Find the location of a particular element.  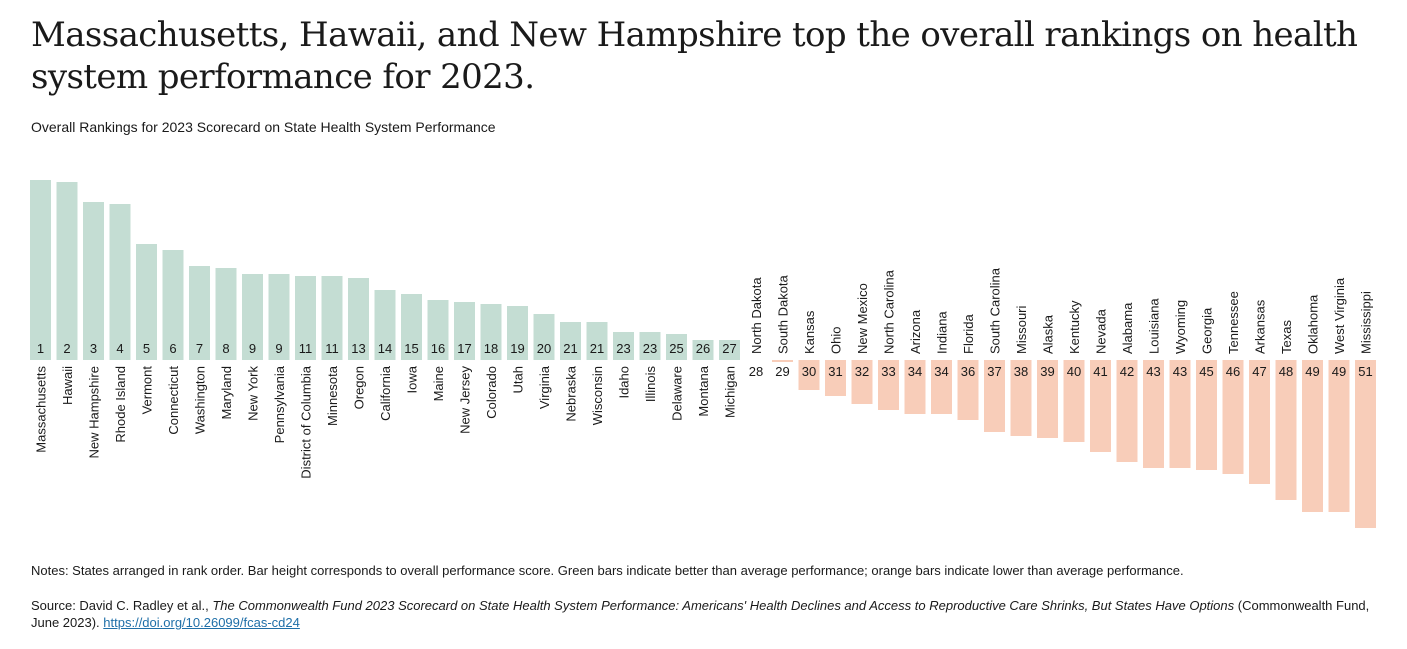

bar-california is located at coordinates (385, 325).